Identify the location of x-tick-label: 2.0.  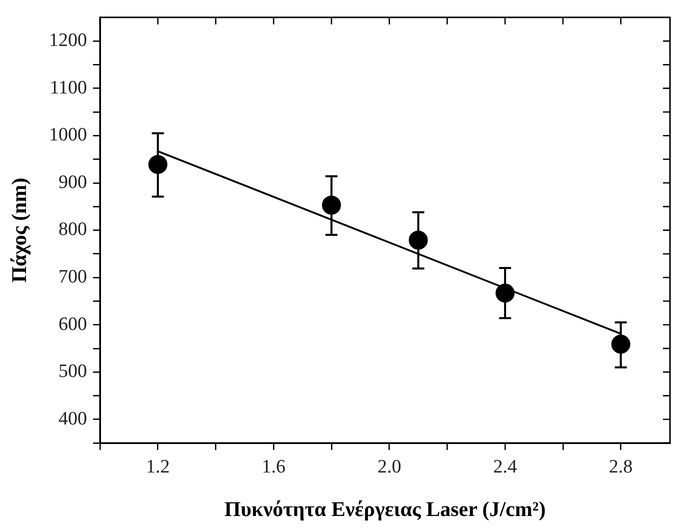
(389, 467).